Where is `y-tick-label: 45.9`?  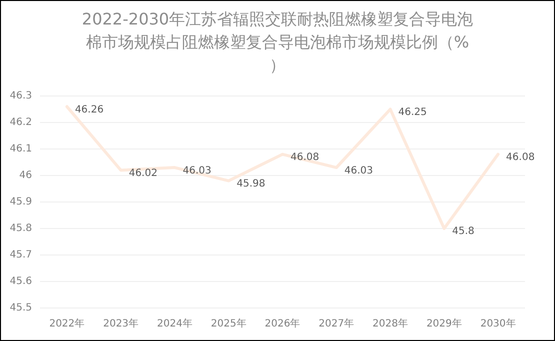 y-tick-label: 45.9 is located at coordinates (21, 202).